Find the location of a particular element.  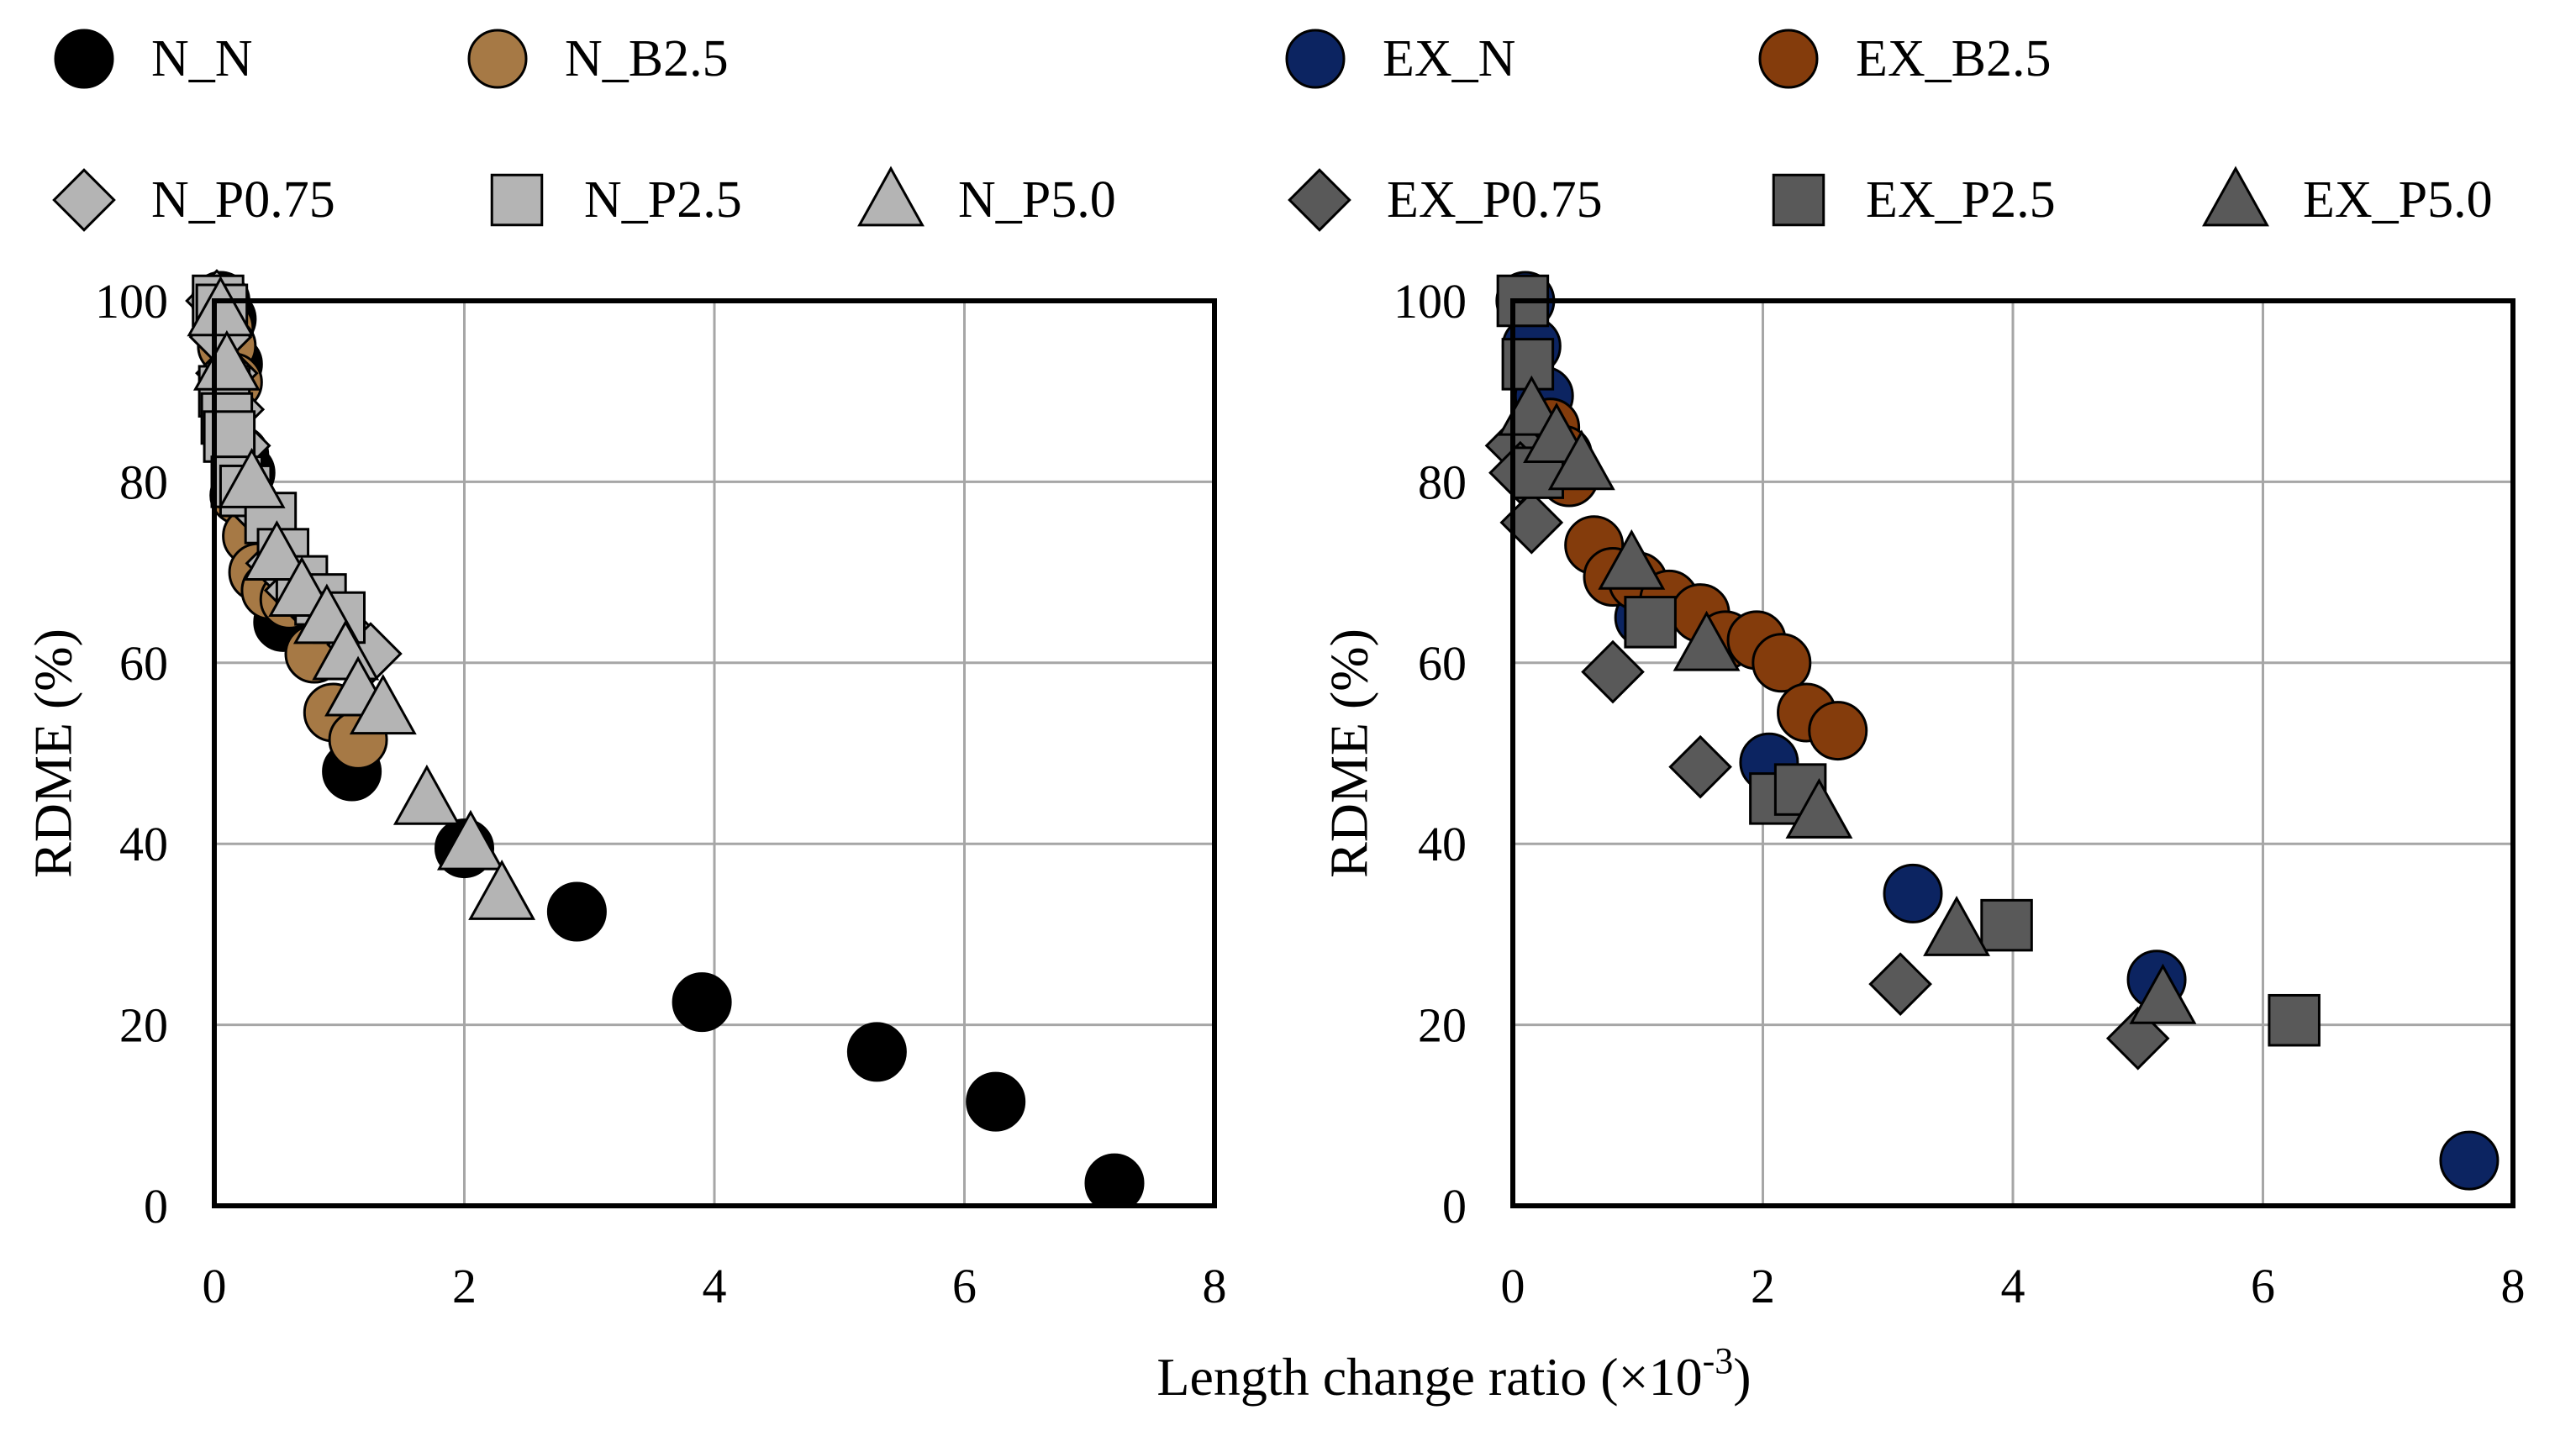

legend-label: N_N is located at coordinates (202, 58).